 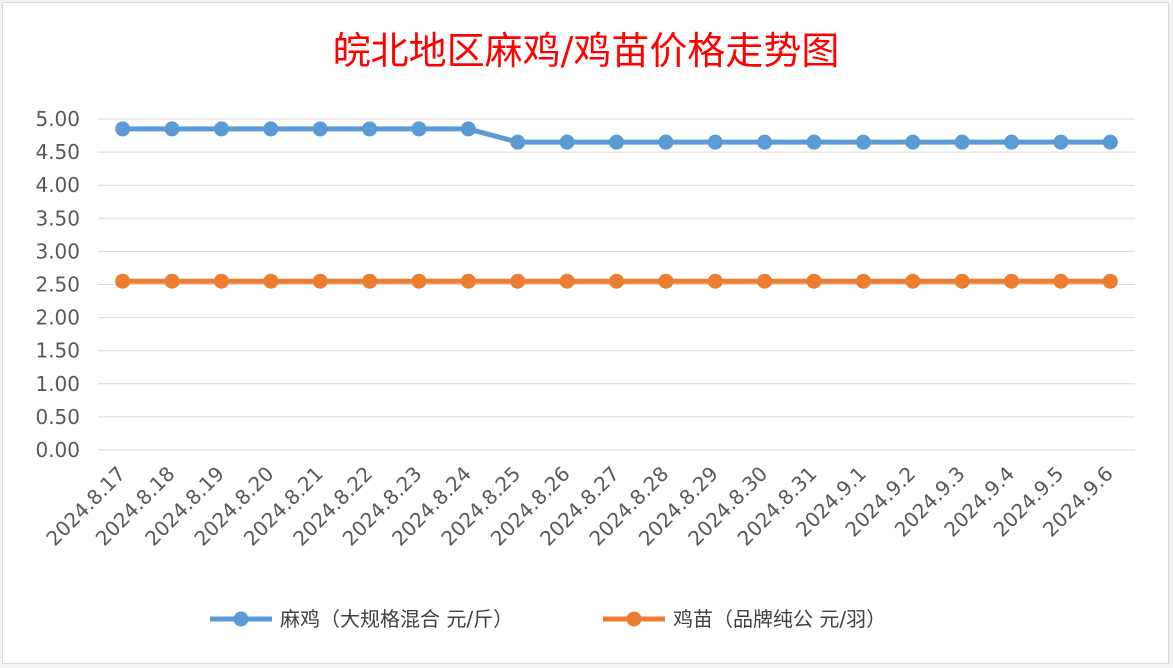 What do you see at coordinates (57, 417) in the screenshot?
I see `y-tick-label: 0.50` at bounding box center [57, 417].